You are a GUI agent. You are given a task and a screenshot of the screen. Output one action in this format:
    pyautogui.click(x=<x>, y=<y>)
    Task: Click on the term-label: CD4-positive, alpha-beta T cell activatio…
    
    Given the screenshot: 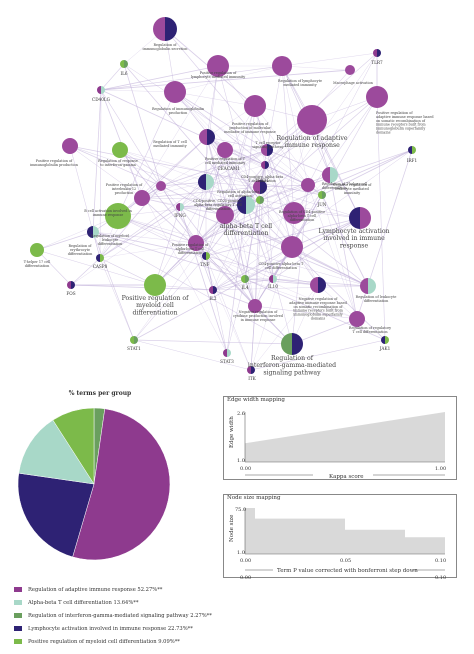 What is the action you would take?
    pyautogui.click(x=262, y=179)
    